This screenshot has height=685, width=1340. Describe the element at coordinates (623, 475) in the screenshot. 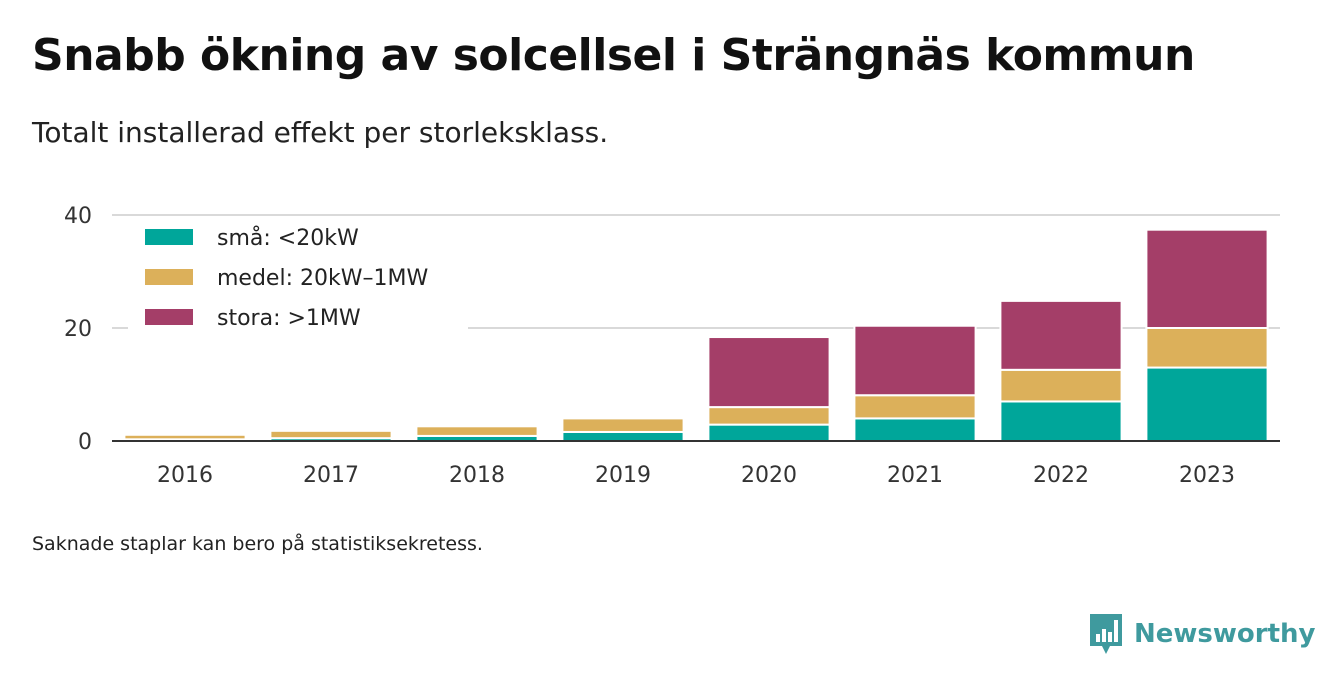

I see `x-tick-label: 2019` at that location.